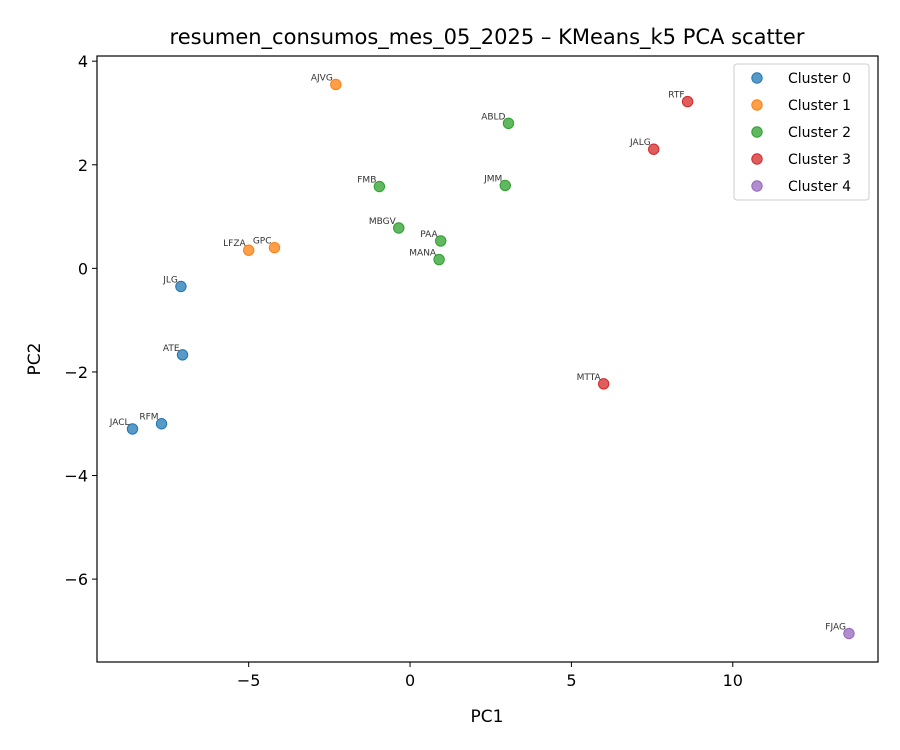 This screenshot has height=750, width=900. Describe the element at coordinates (262, 242) in the screenshot. I see `point-label: GPC` at that location.